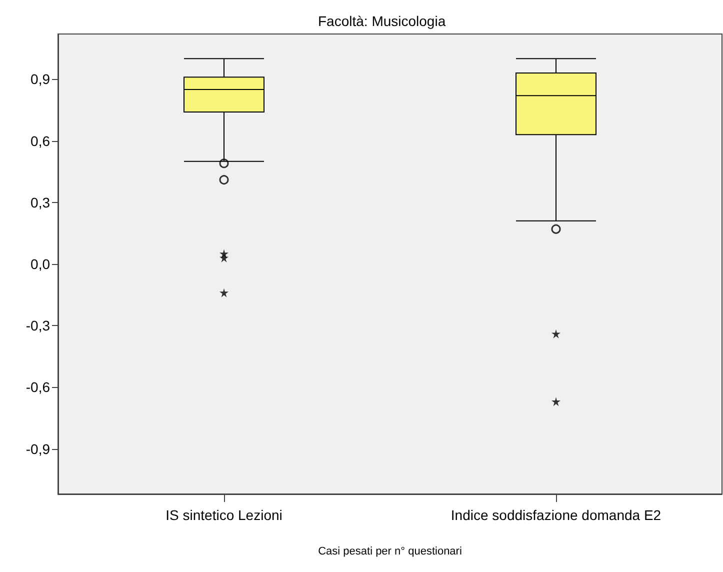 This screenshot has height=572, width=723. What do you see at coordinates (390, 552) in the screenshot?
I see `x-axis-title: Casi pesati per n° questionari` at bounding box center [390, 552].